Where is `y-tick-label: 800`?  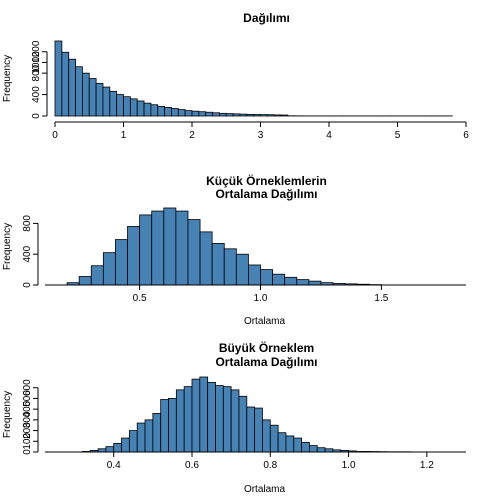 y-tick-label: 800 is located at coordinates (27, 223).